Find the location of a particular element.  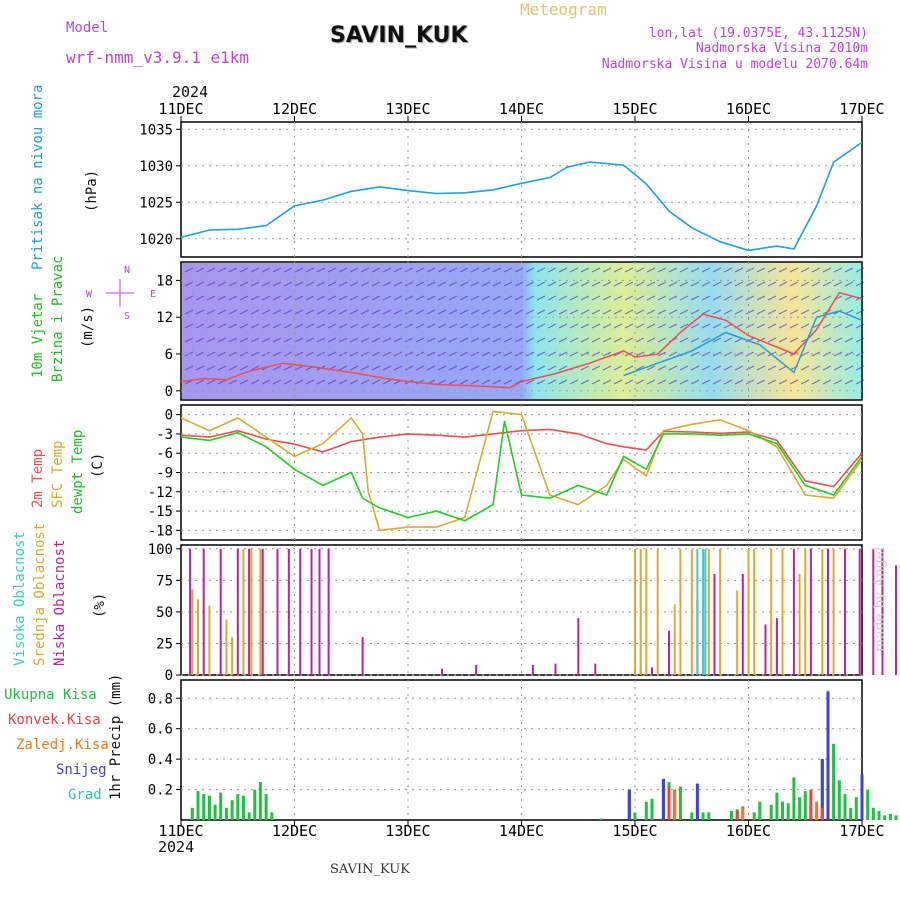

y-tick-label: 100 is located at coordinates (160, 550).